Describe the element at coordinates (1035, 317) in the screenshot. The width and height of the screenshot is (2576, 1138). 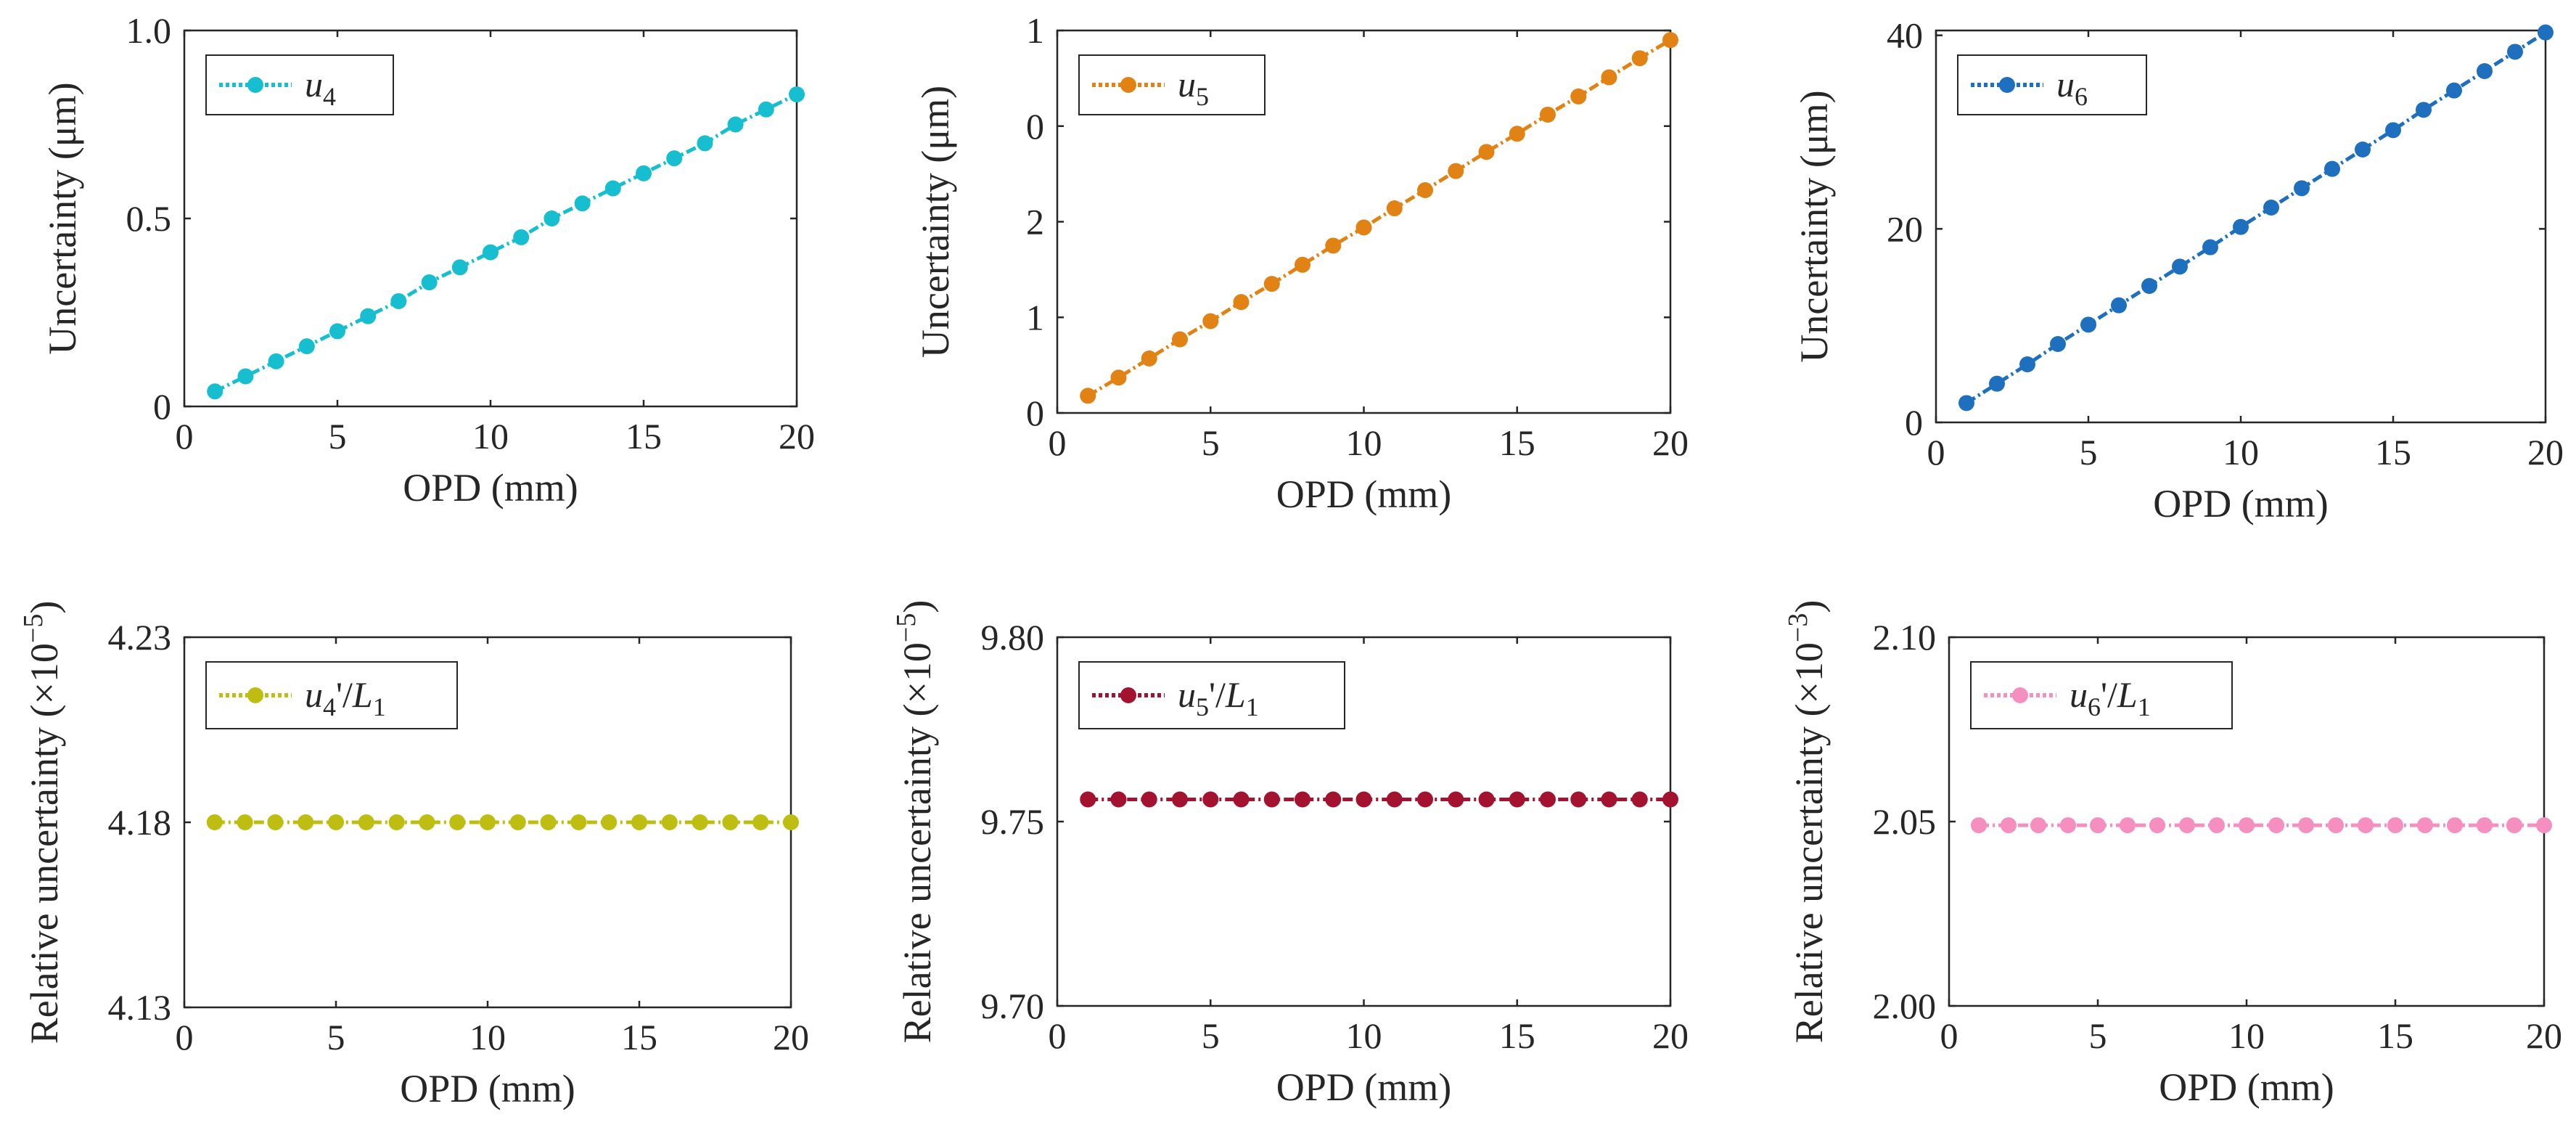
I see `y-tick-label: 1` at that location.